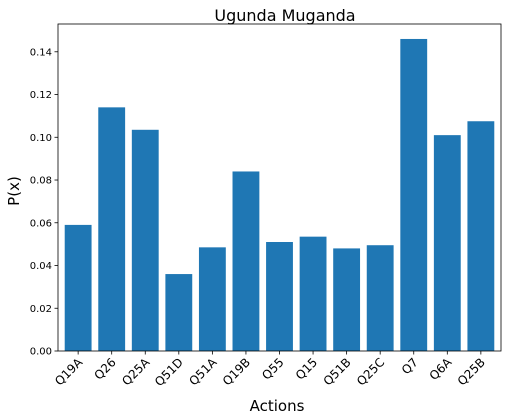 This screenshot has width=512, height=419. Describe the element at coordinates (112, 229) in the screenshot. I see `bar-q26` at that location.